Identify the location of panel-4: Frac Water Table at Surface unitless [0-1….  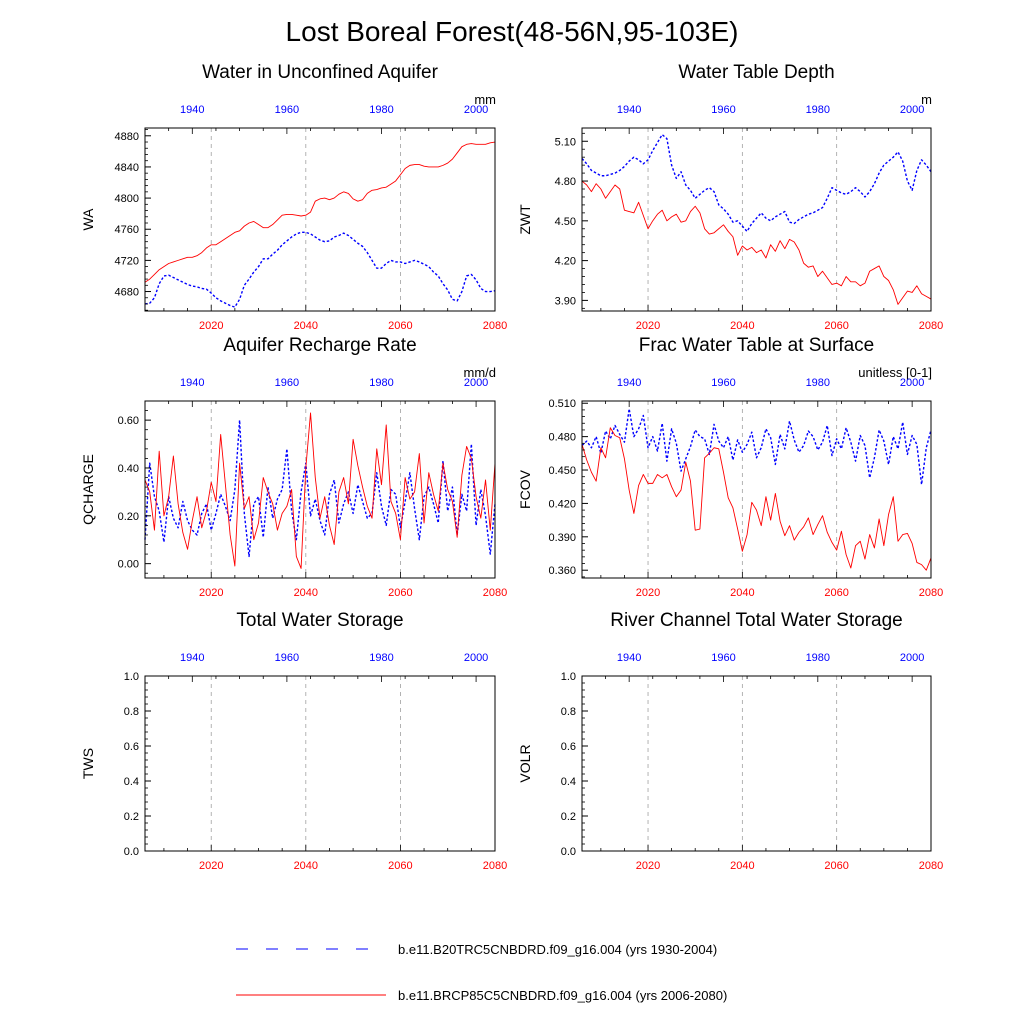
(730, 467).